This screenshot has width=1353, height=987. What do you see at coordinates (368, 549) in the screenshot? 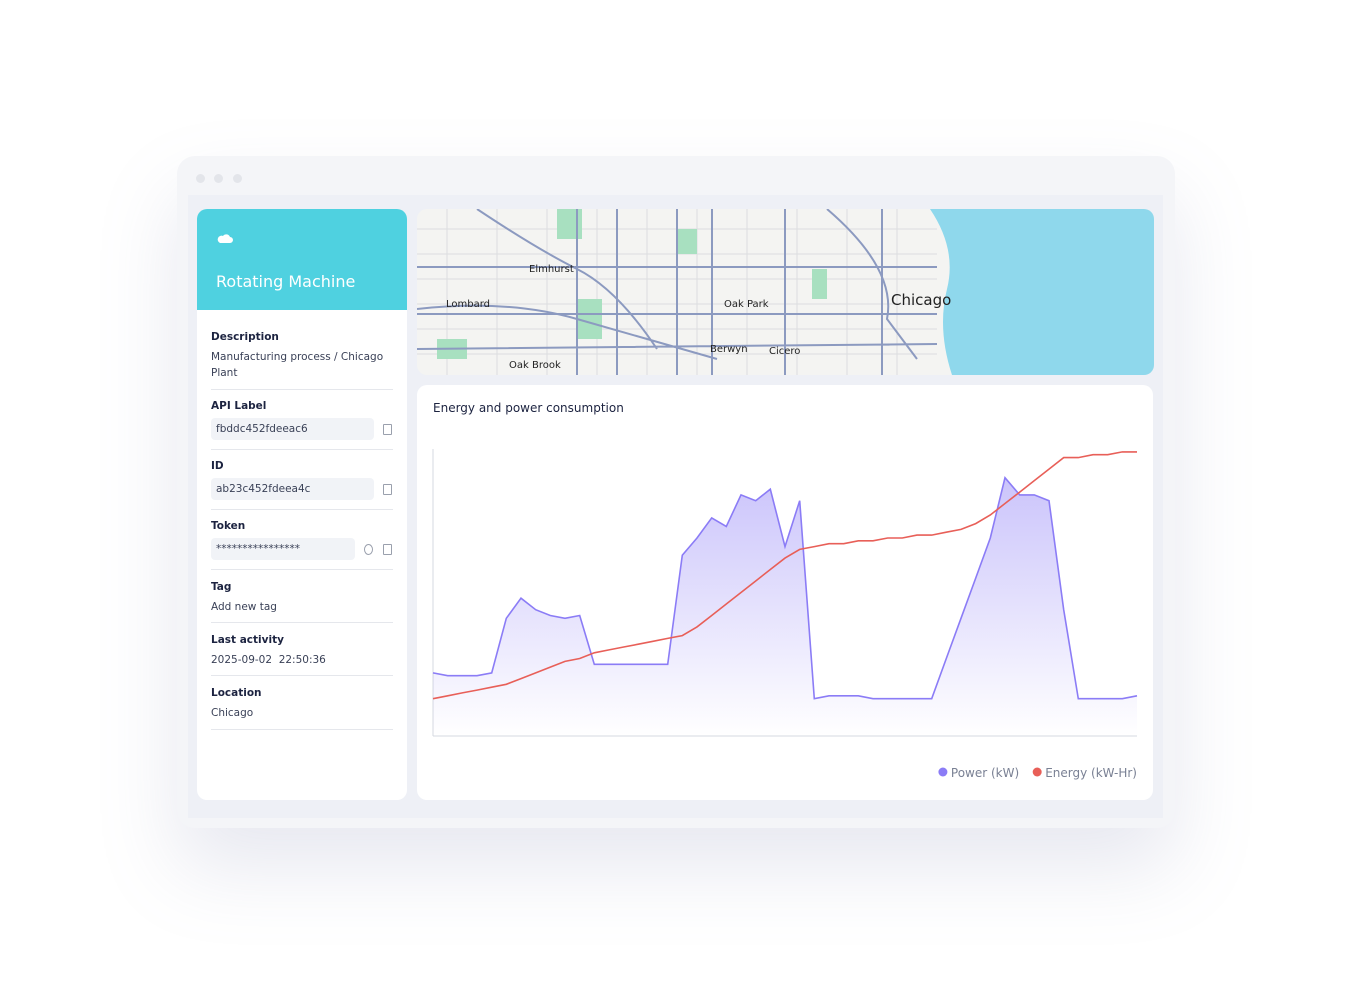
I see `hide-icon` at bounding box center [368, 549].